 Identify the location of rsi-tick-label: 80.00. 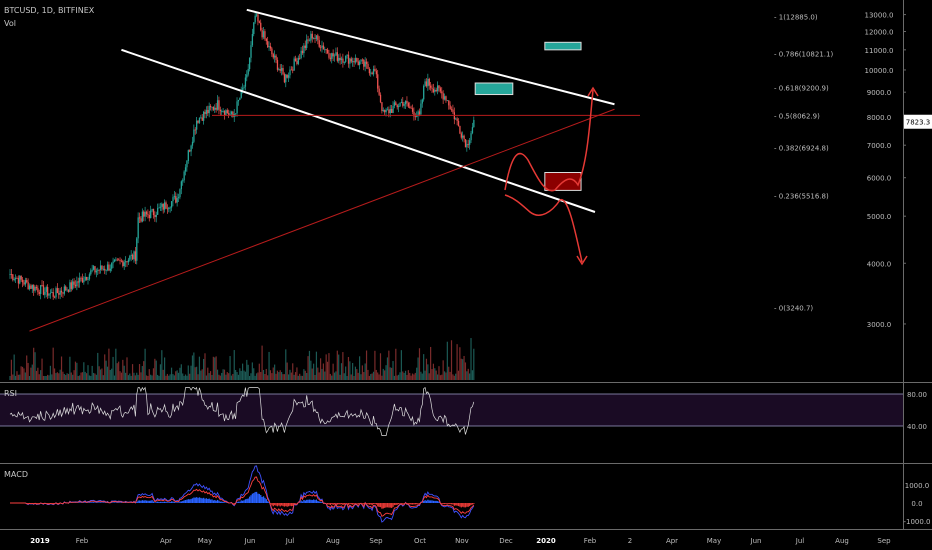
(917, 395).